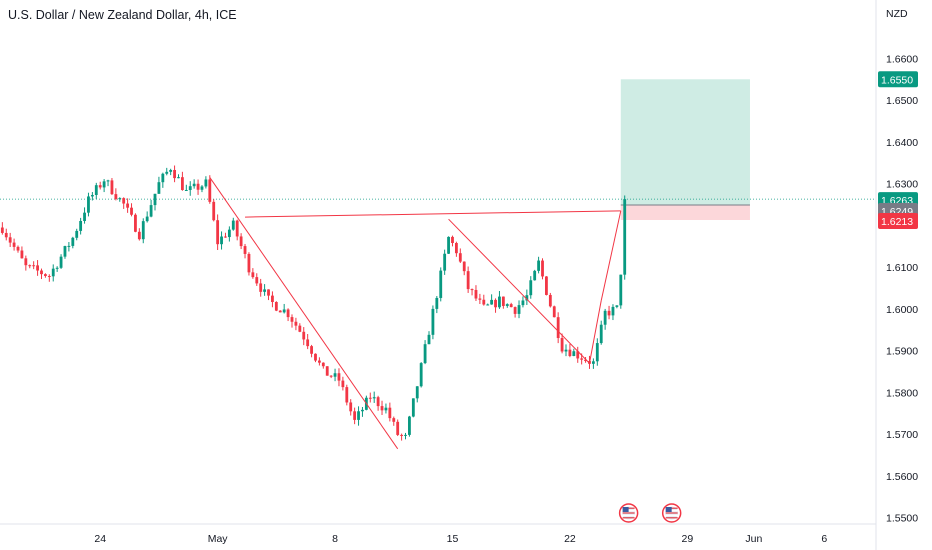 The image size is (932, 550). I want to click on flag-canton, so click(625, 509).